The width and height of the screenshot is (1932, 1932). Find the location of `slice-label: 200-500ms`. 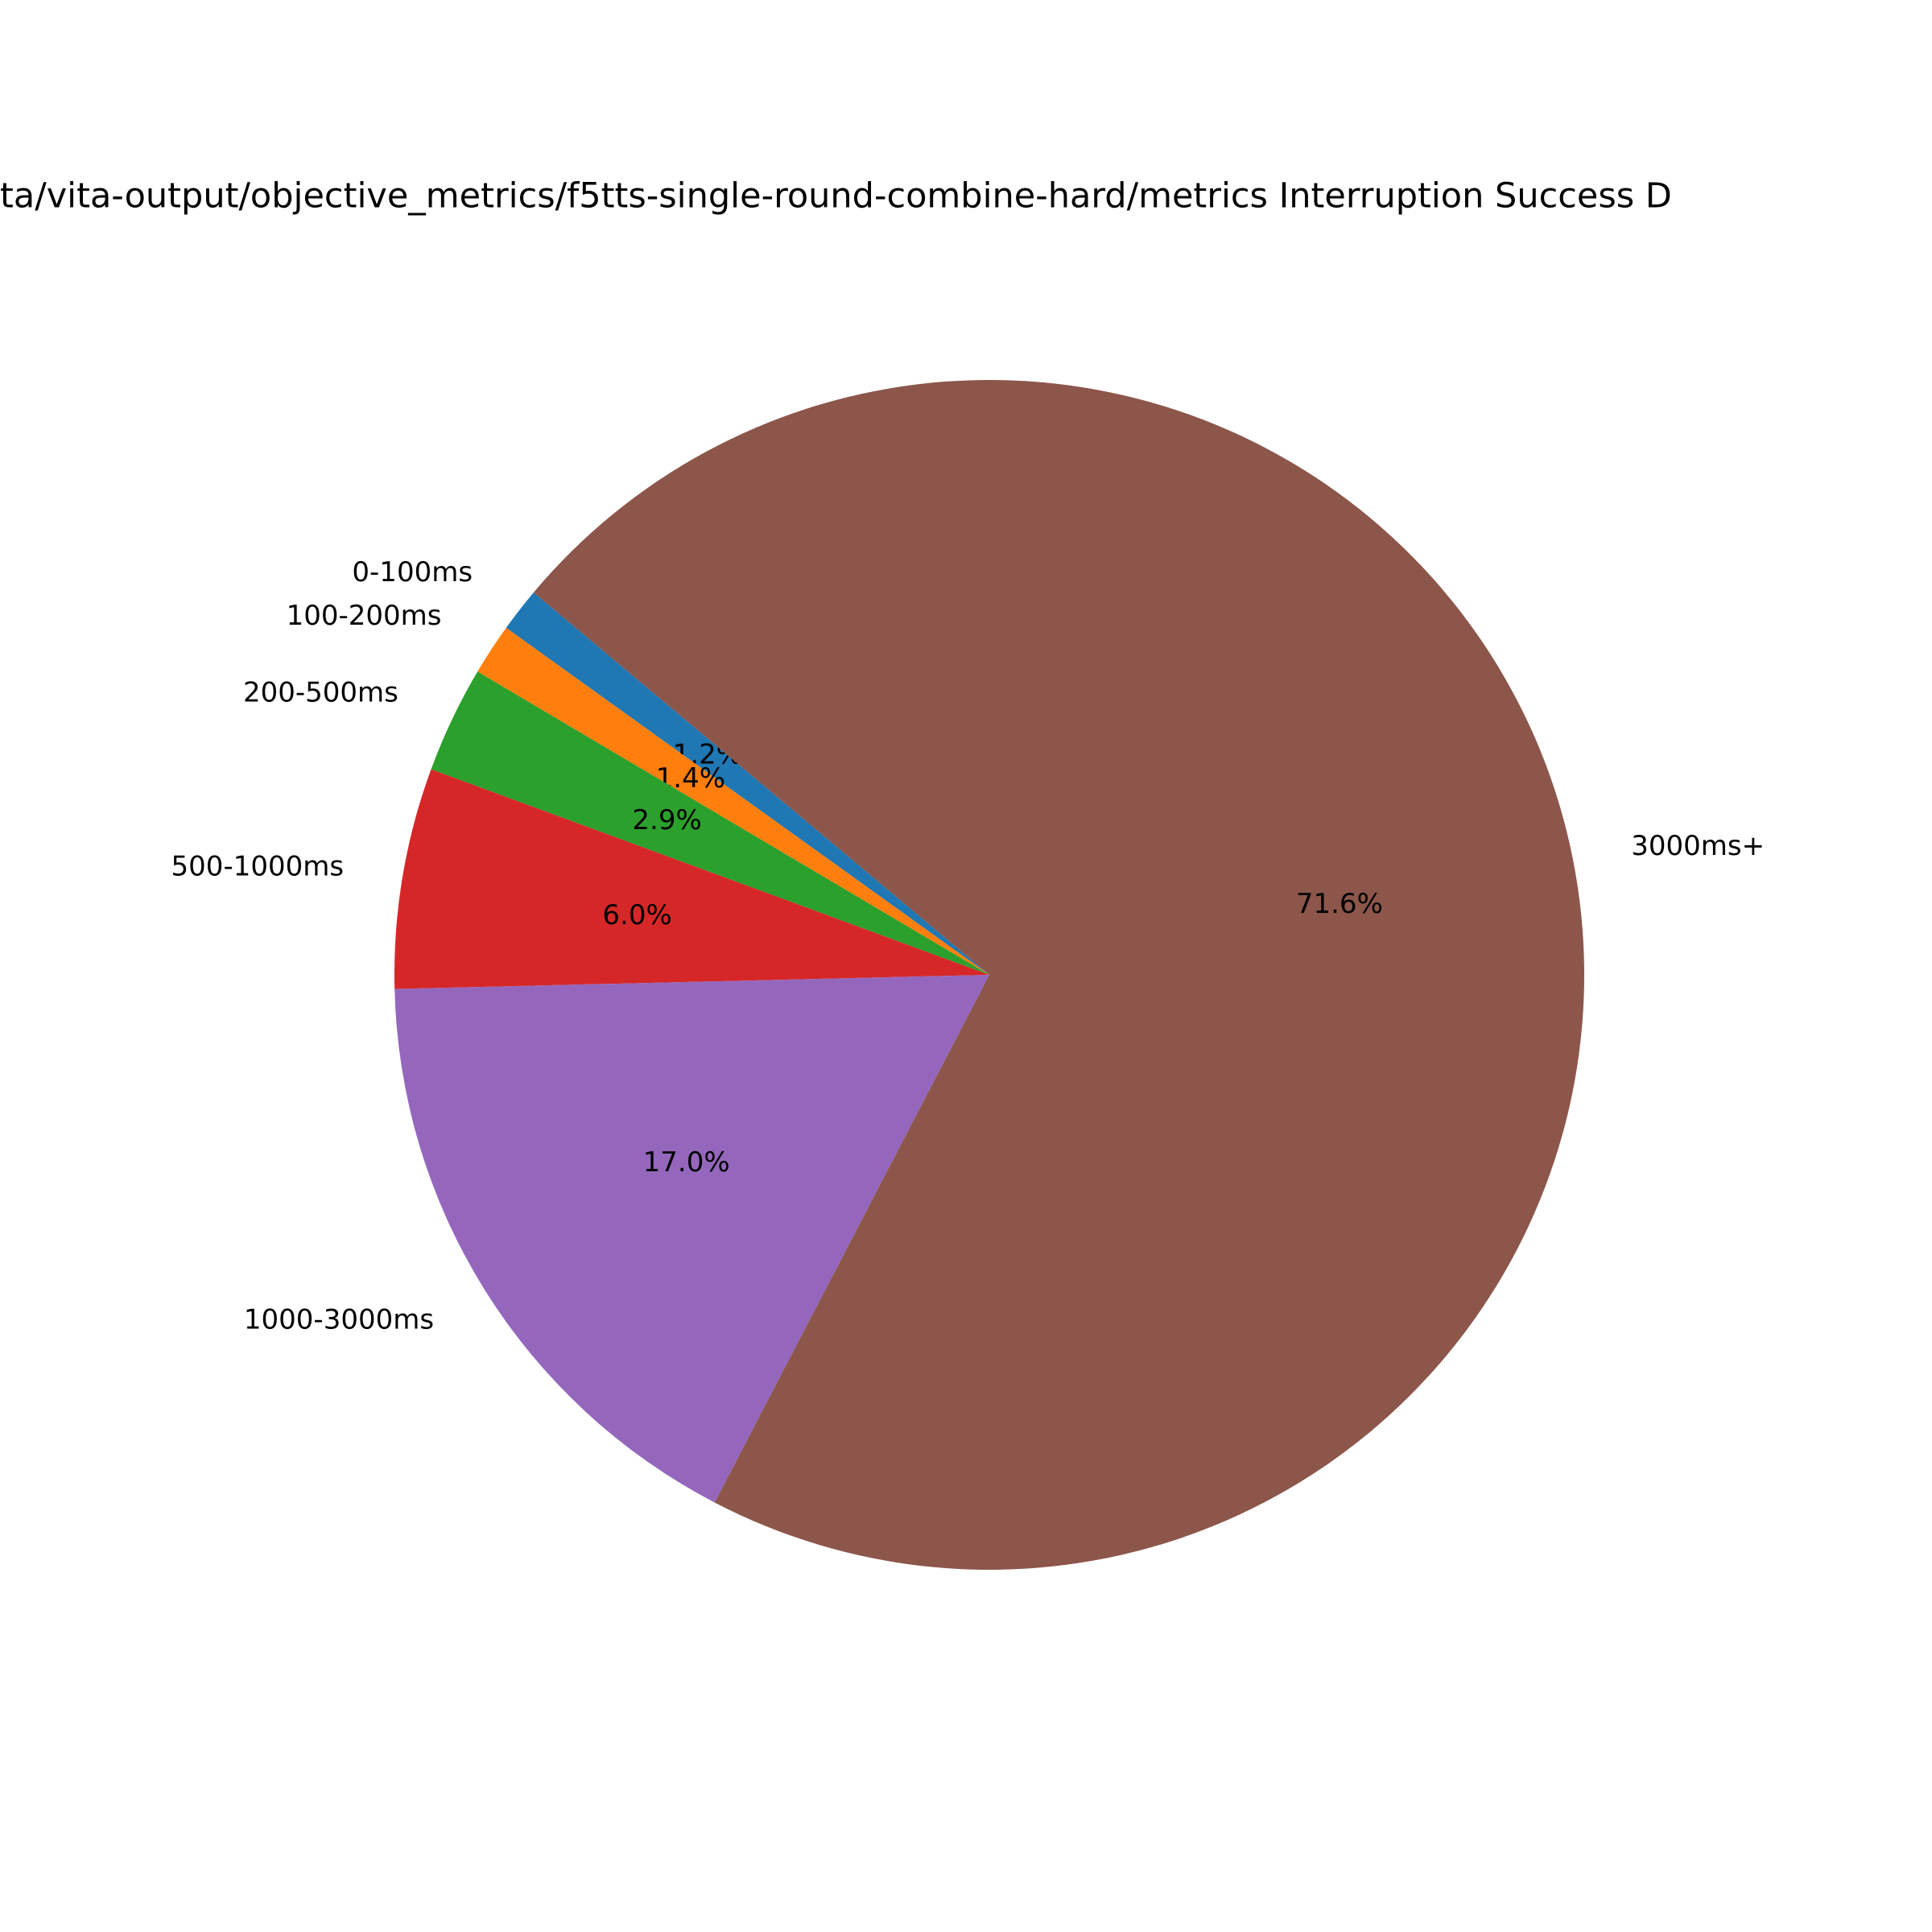

slice-label: 200-500ms is located at coordinates (320, 692).